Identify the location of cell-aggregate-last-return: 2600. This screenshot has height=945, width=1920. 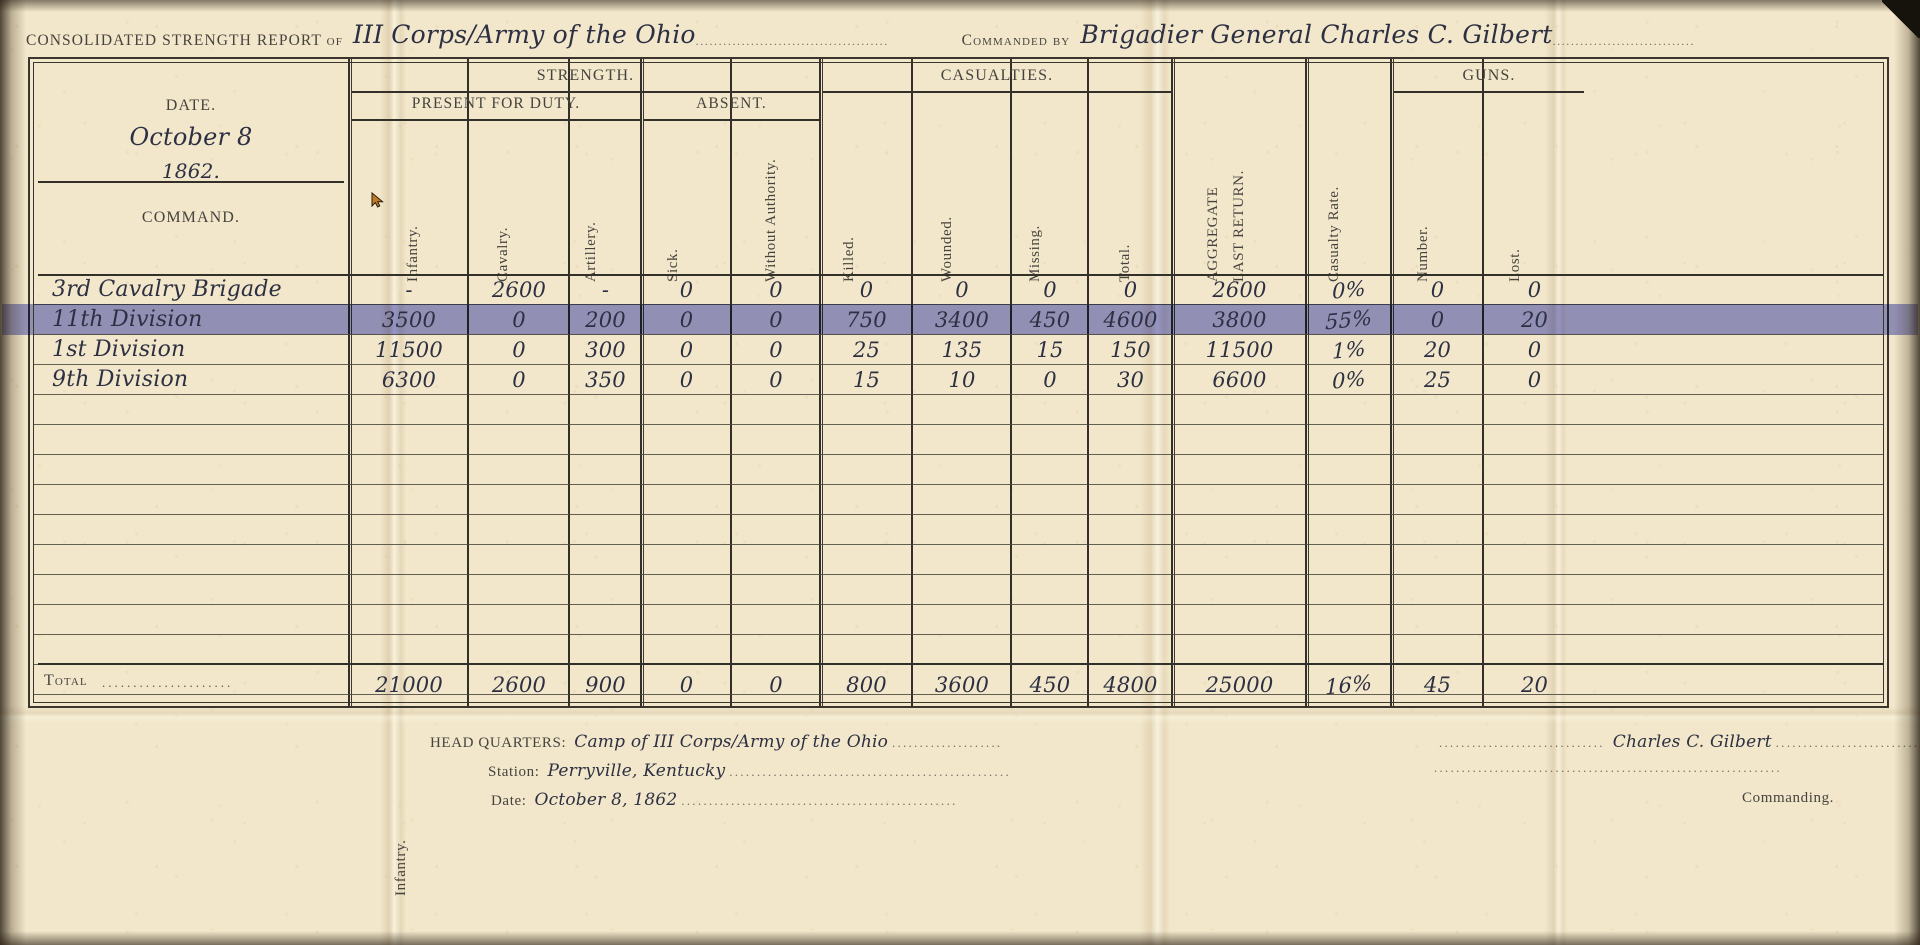
(1239, 290).